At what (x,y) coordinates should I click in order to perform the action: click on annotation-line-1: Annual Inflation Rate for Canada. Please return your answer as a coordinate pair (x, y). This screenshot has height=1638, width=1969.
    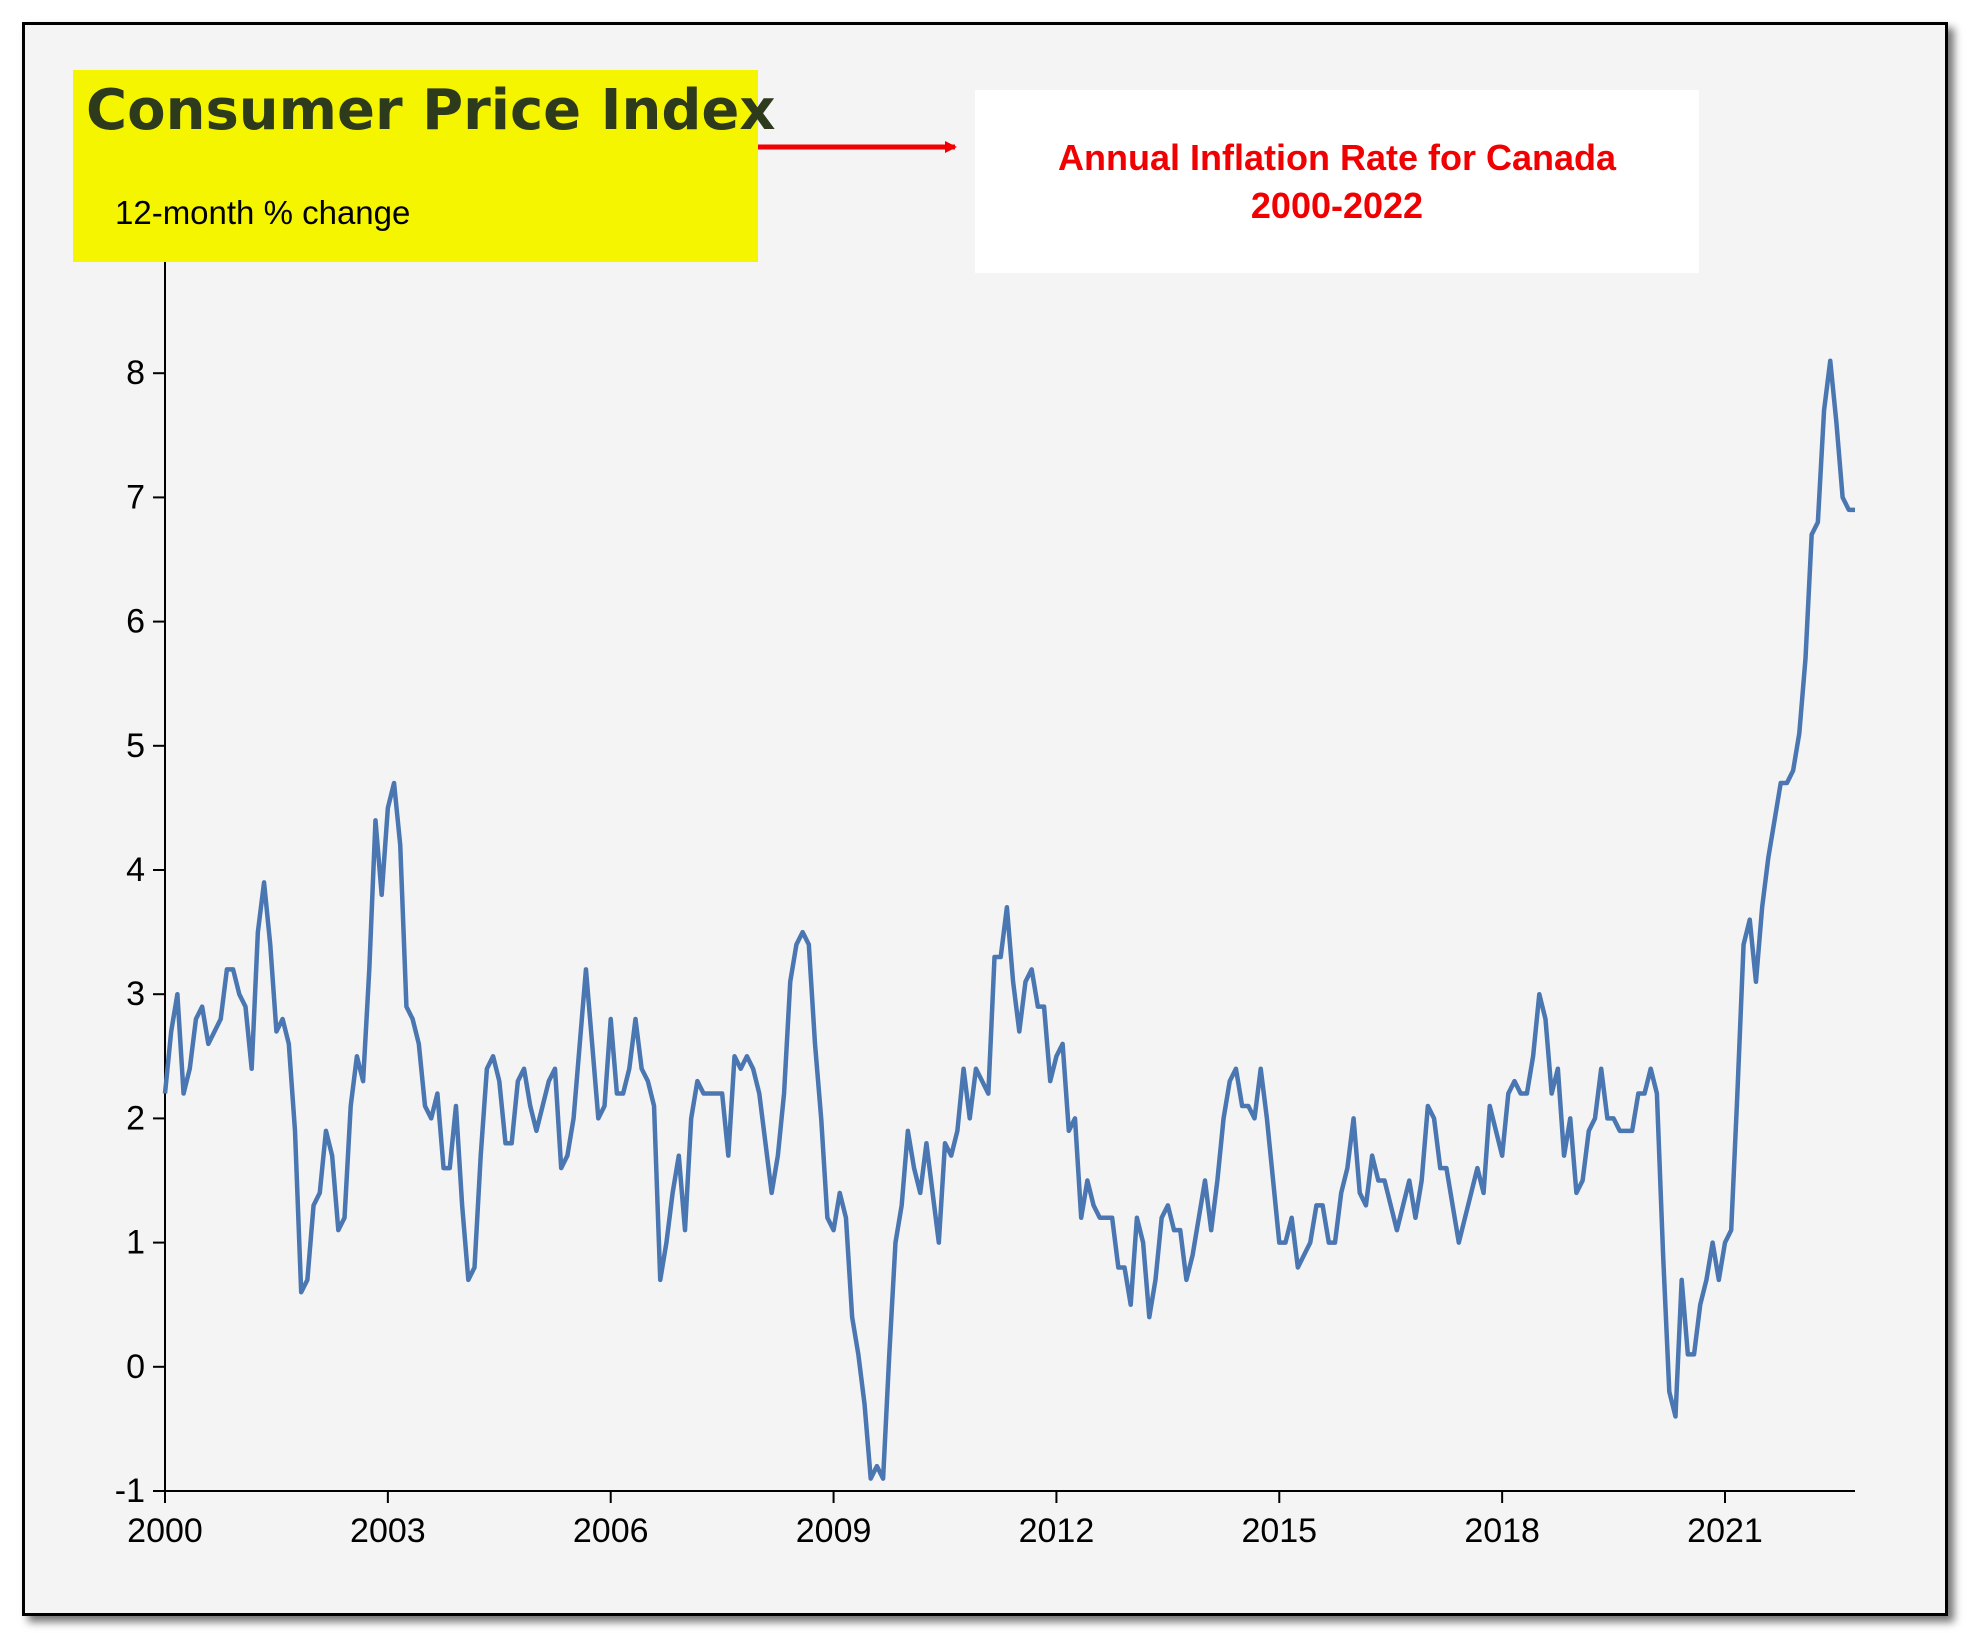
    Looking at the image, I should click on (1337, 157).